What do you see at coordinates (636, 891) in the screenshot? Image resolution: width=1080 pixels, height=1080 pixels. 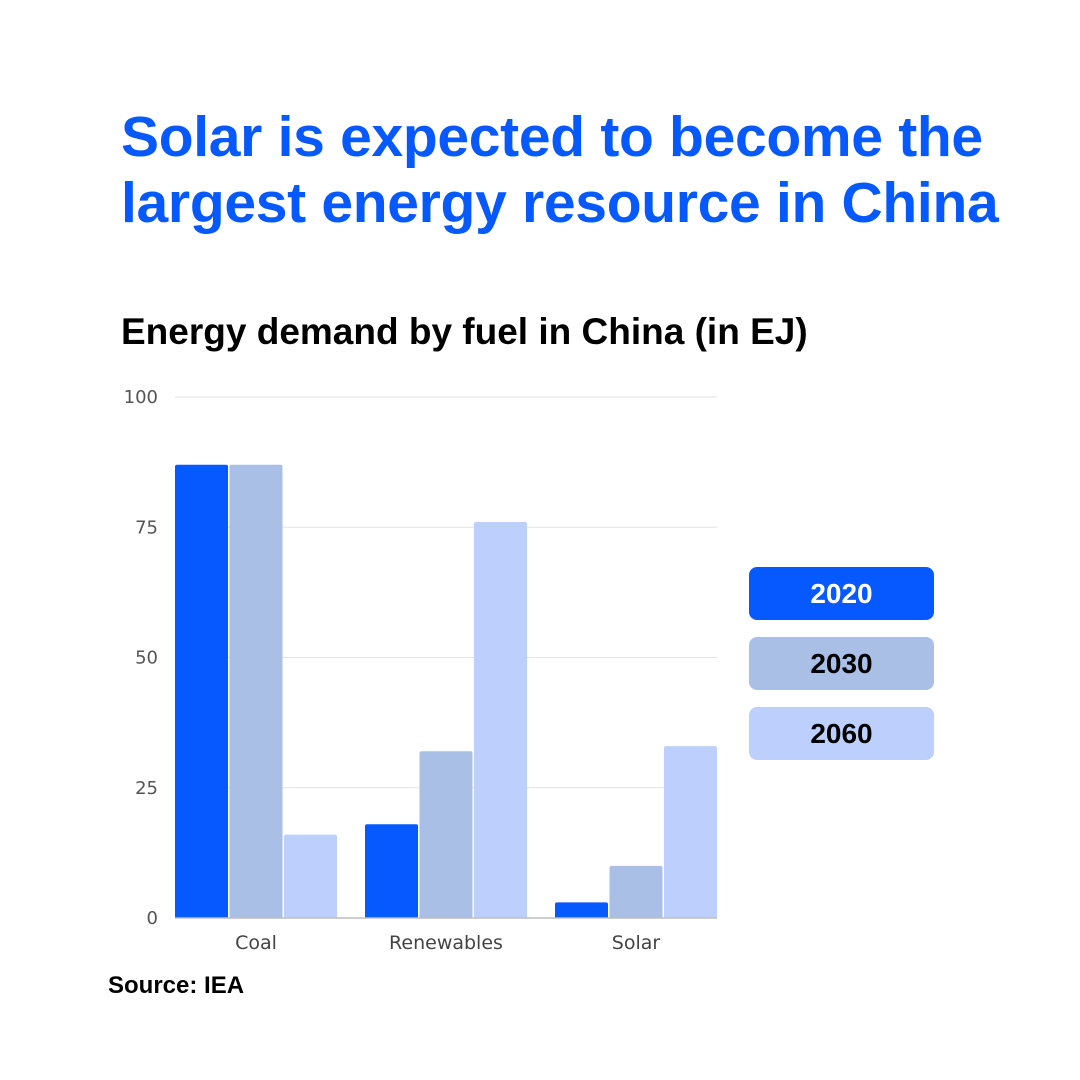 I see `bar-solar-2030` at bounding box center [636, 891].